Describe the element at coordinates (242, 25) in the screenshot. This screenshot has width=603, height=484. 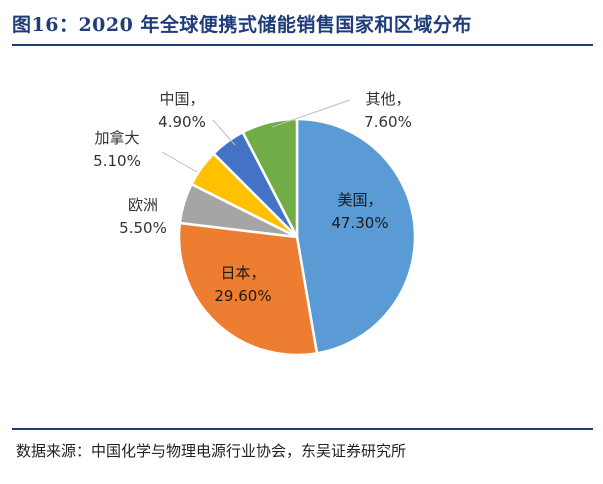
I see `chart-title: 图16：2020 年全球便携式储能销售国家和区域分布` at that location.